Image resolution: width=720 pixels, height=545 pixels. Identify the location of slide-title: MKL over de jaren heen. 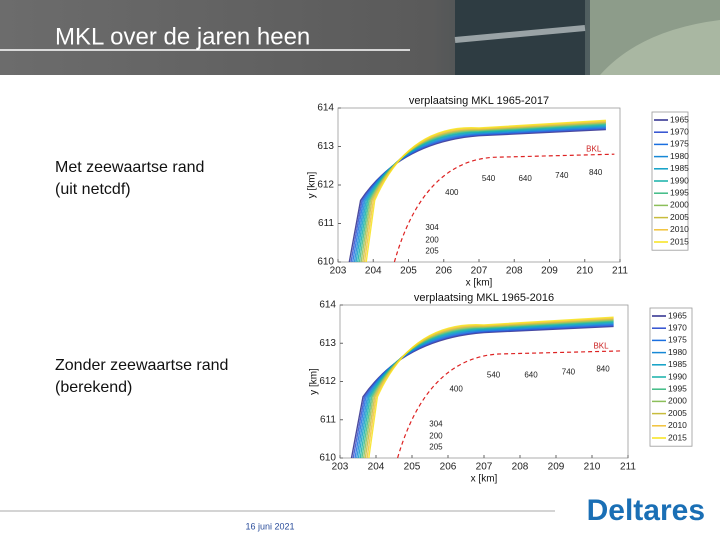
(182, 36).